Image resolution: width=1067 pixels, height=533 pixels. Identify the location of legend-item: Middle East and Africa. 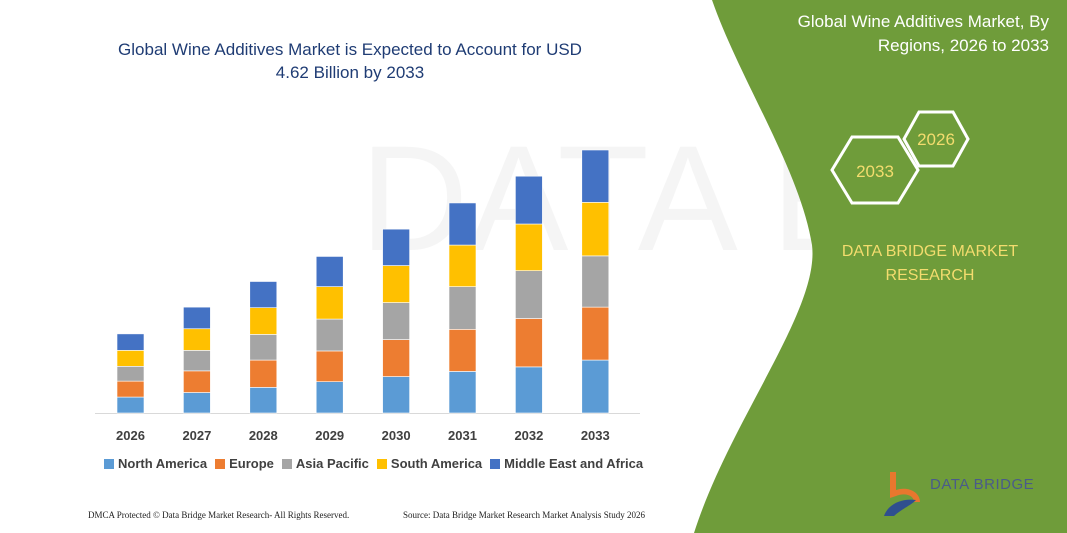
(566, 463).